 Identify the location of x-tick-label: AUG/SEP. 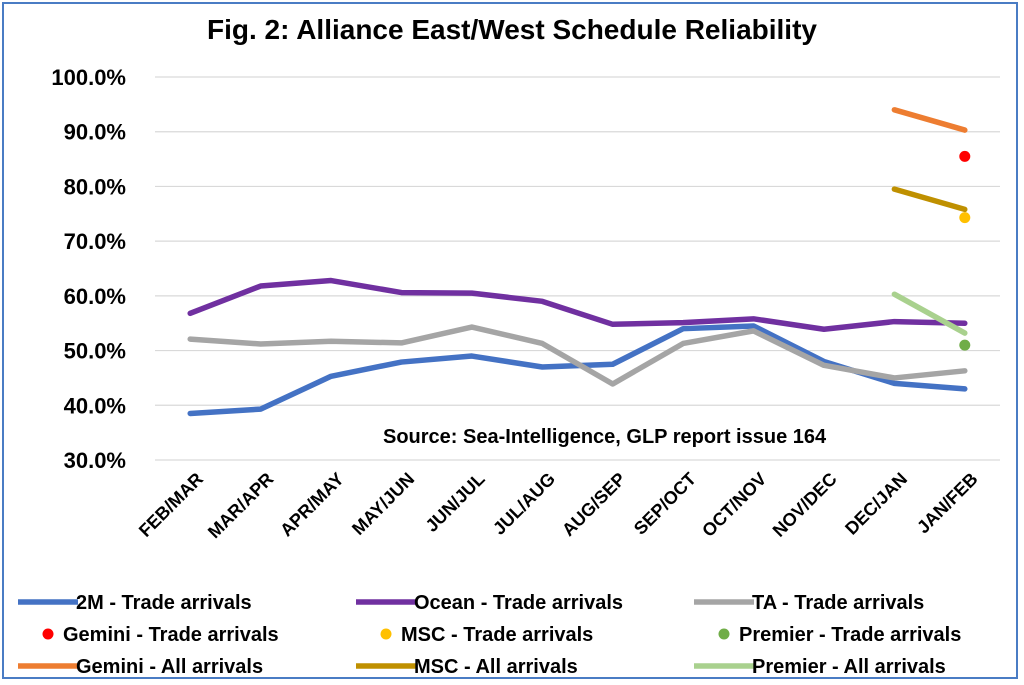
(593, 504).